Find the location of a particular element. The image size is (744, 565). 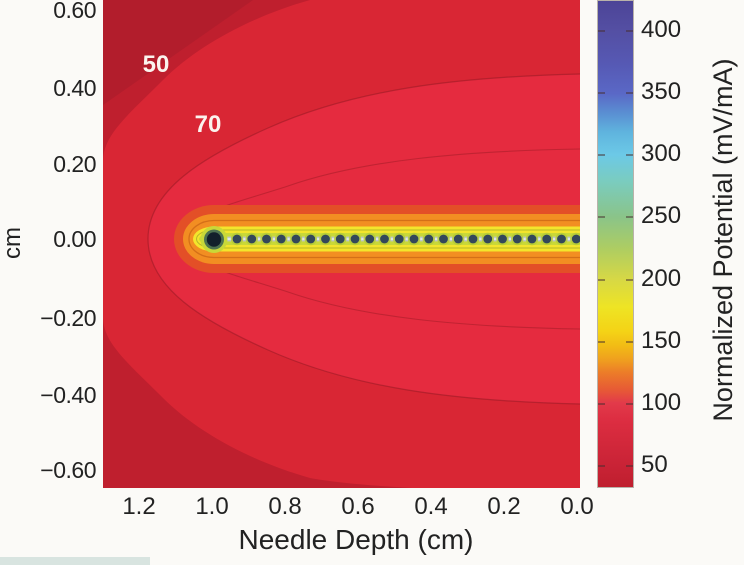

needle-tip is located at coordinates (214, 239).